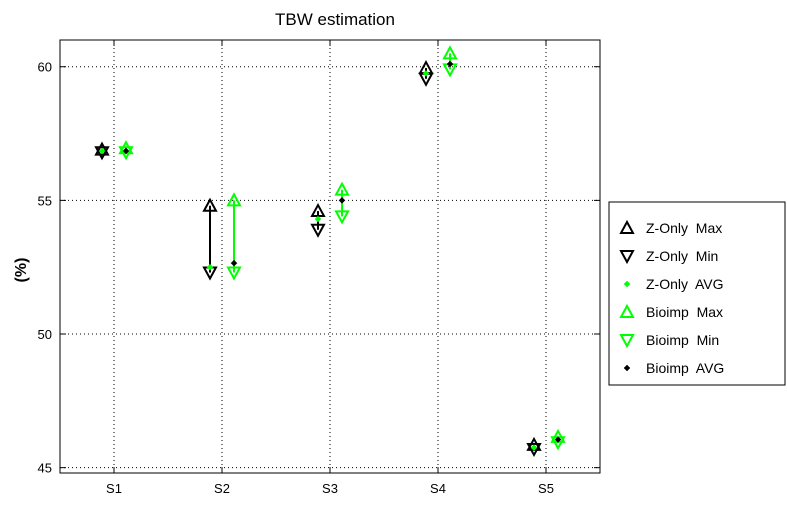 Image resolution: width=787 pixels, height=507 pixels. I want to click on y-tick-label: 60, so click(45, 67).